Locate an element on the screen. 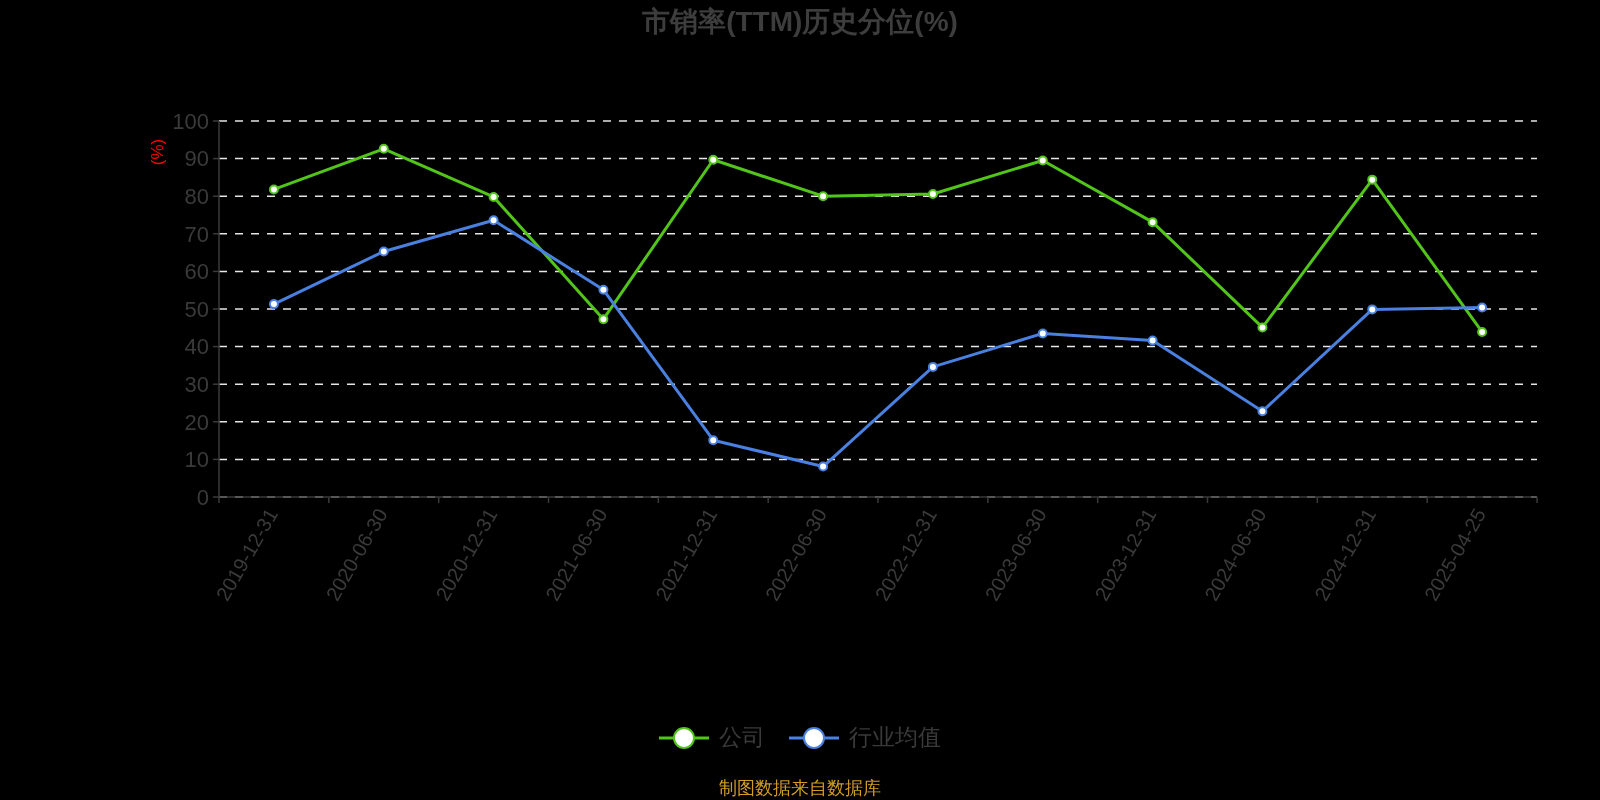 The width and height of the screenshot is (1600, 800). y-axis-title: (%) is located at coordinates (157, 152).